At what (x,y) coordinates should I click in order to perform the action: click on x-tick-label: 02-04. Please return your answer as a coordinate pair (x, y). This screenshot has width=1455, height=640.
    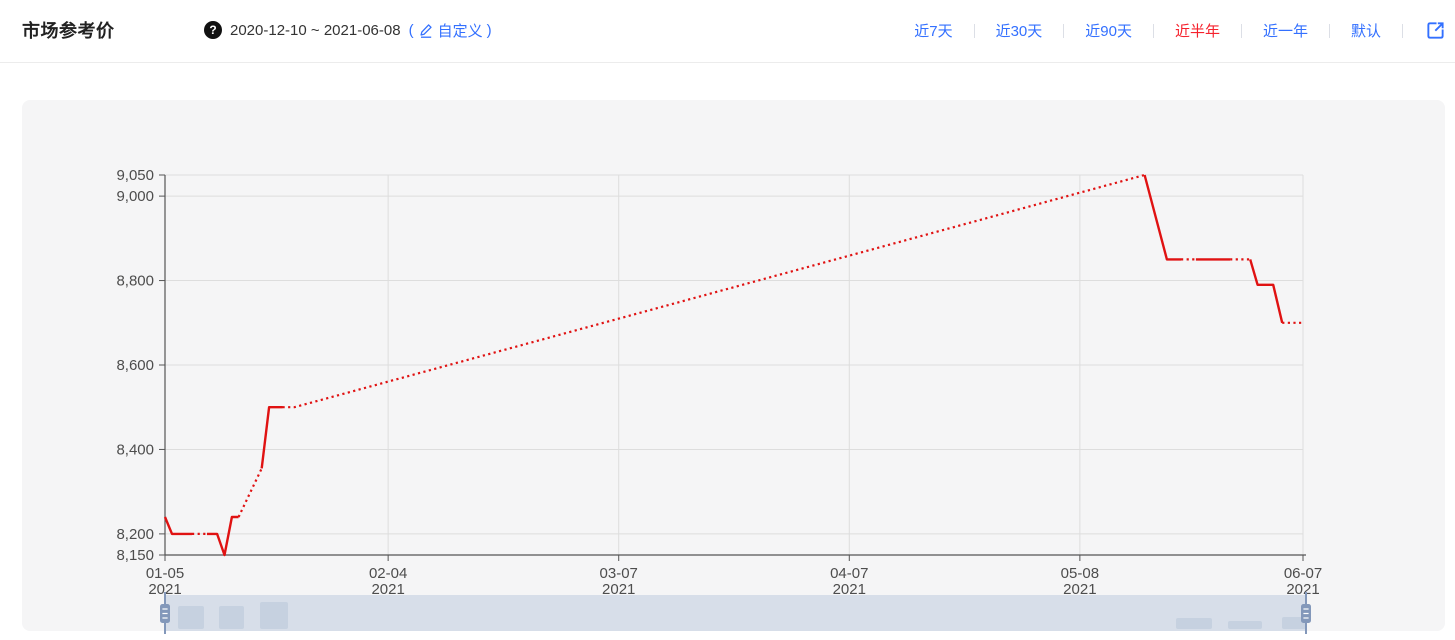
    Looking at the image, I should click on (388, 573).